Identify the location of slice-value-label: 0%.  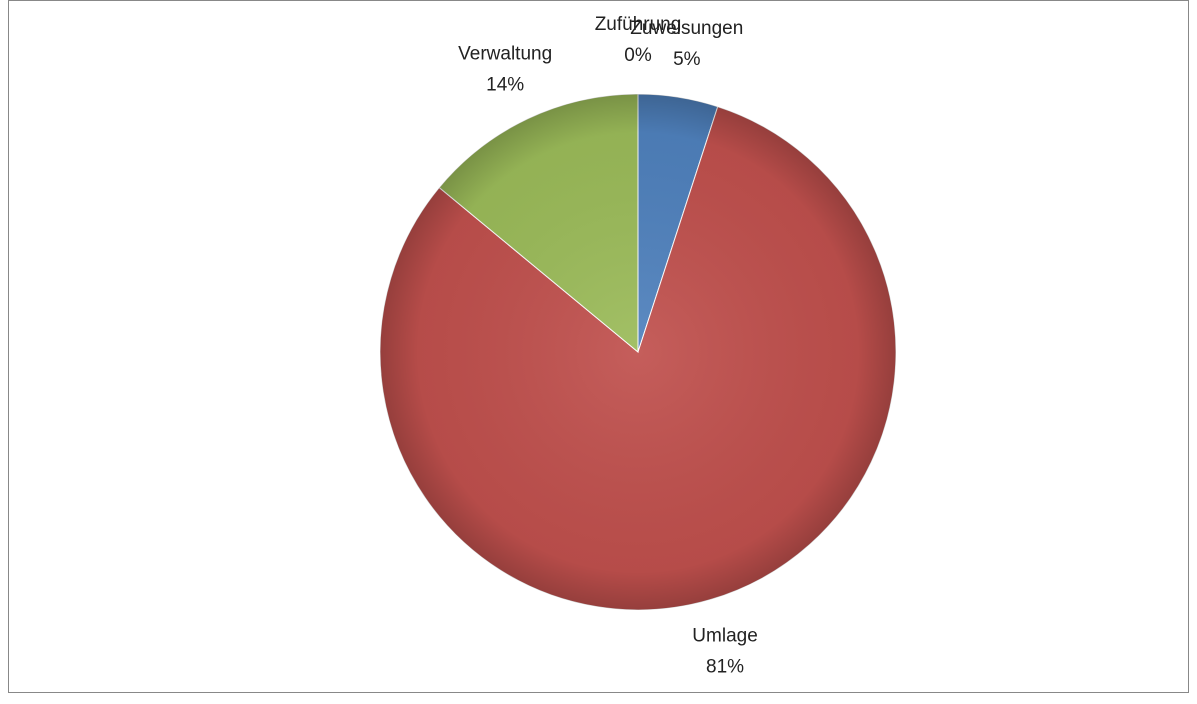
(638, 55).